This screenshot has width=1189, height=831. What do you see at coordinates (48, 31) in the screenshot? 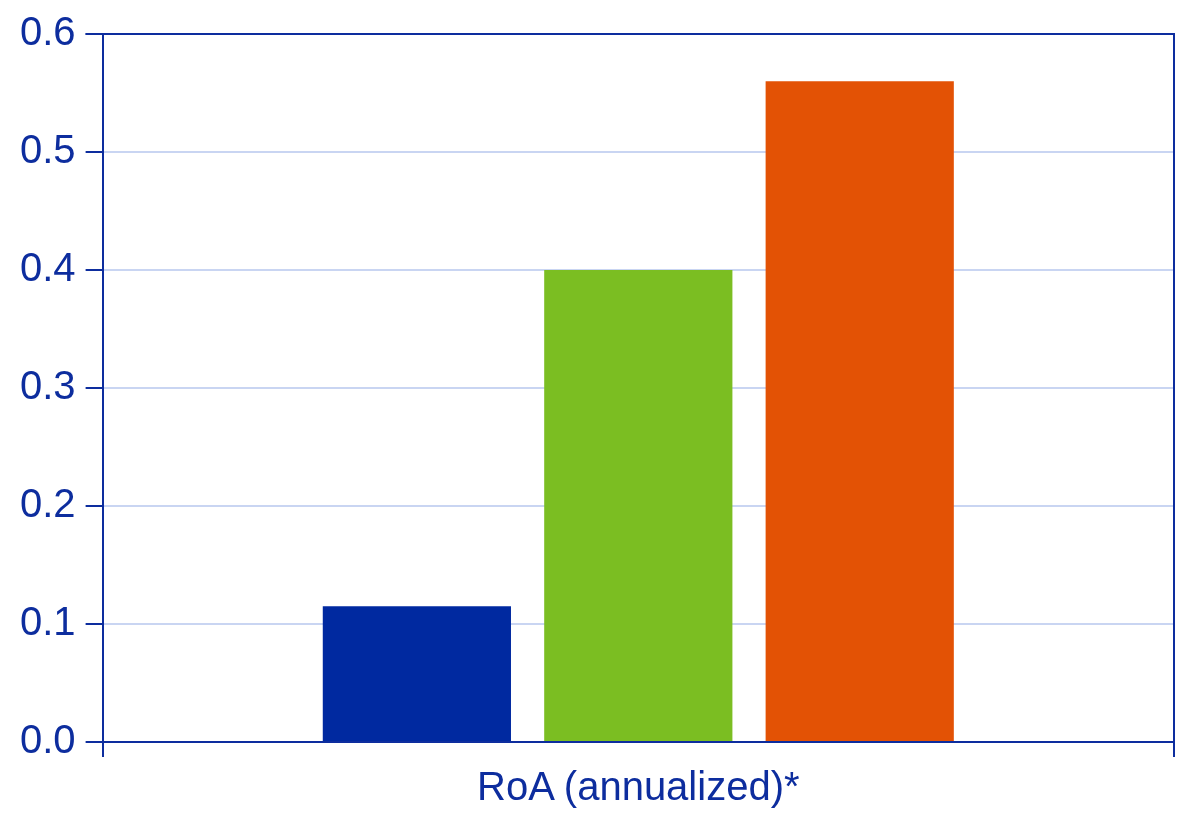
I see `y-tick-label: 0.6` at bounding box center [48, 31].